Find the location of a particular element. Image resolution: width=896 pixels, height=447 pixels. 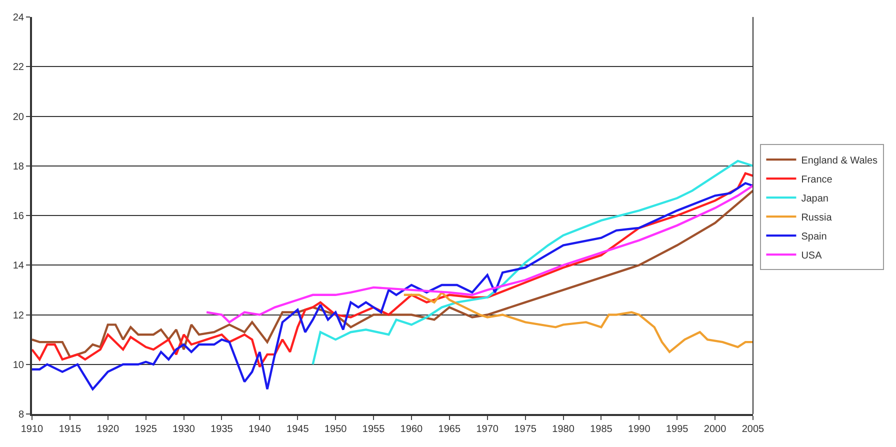

x-tick-label: 1915 is located at coordinates (70, 429).